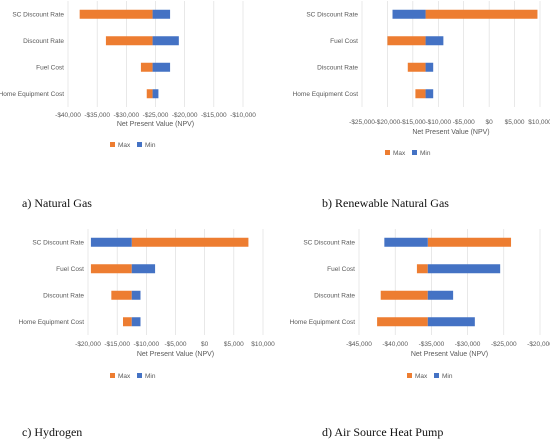 Image resolution: width=550 pixels, height=445 pixels. What do you see at coordinates (57, 203) in the screenshot?
I see `caption-natural-gas: a) Natural Gas` at bounding box center [57, 203].